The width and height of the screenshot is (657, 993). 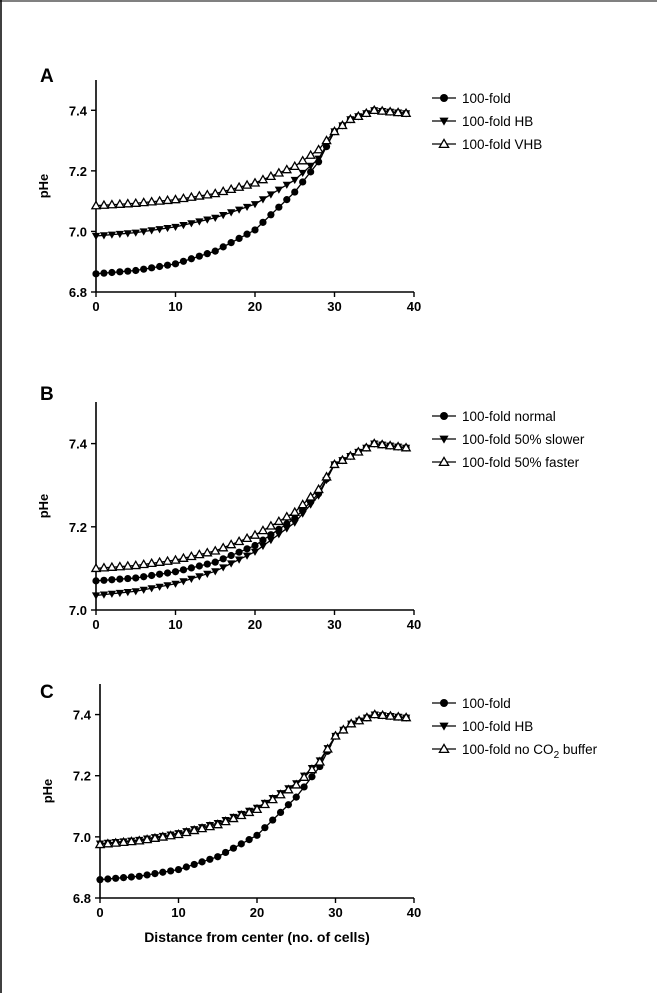 I want to click on panel-label: A, so click(x=47, y=76).